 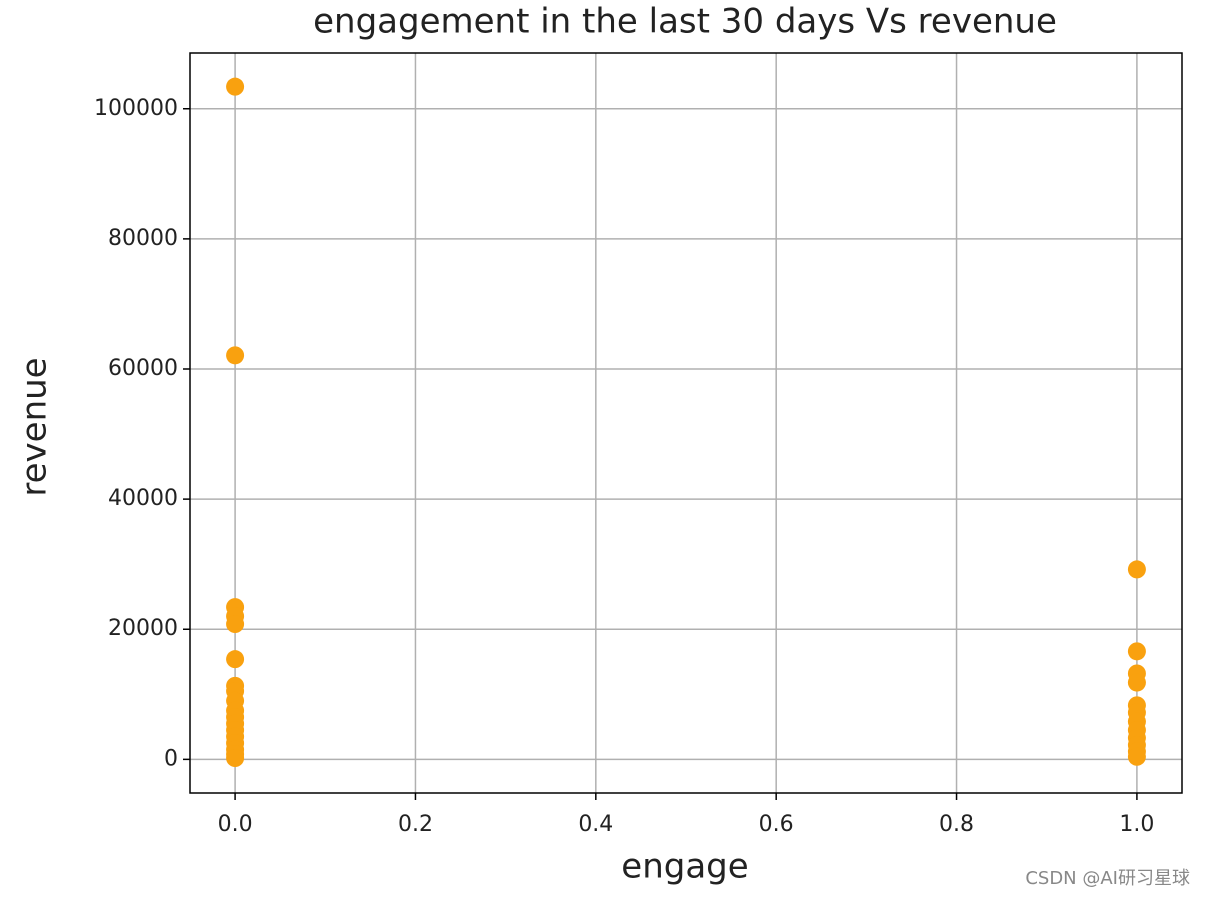 What do you see at coordinates (956, 824) in the screenshot?
I see `x-tick-label: 0.8` at bounding box center [956, 824].